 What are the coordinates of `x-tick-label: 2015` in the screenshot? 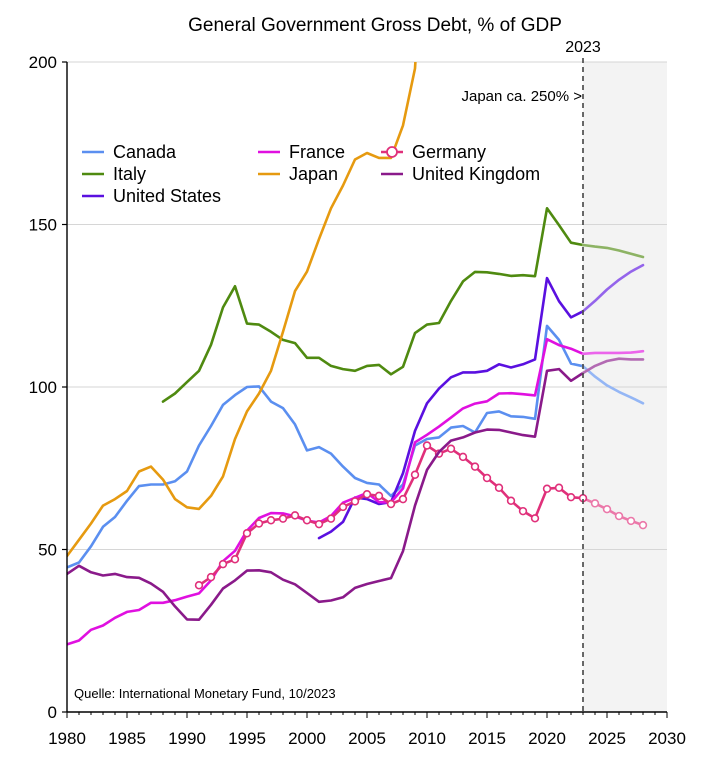 It's located at (487, 738).